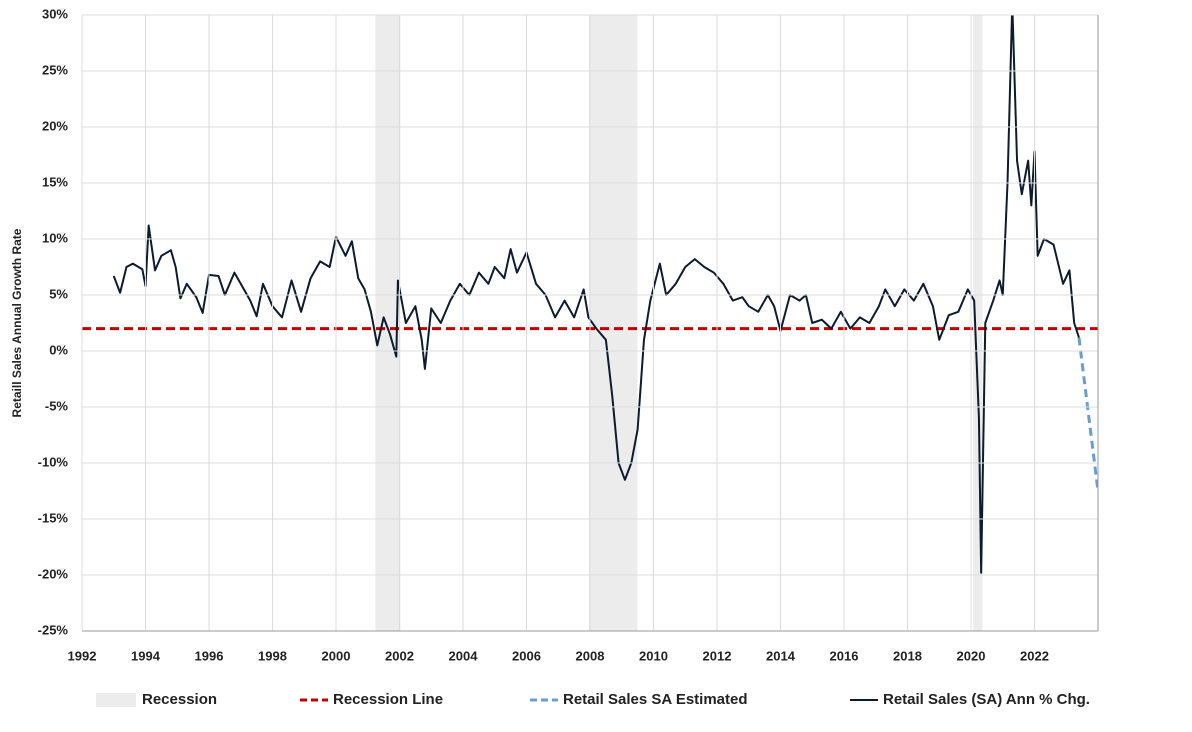 The image size is (1192, 732). Describe the element at coordinates (209, 655) in the screenshot. I see `x-tick-label: 1996` at that location.